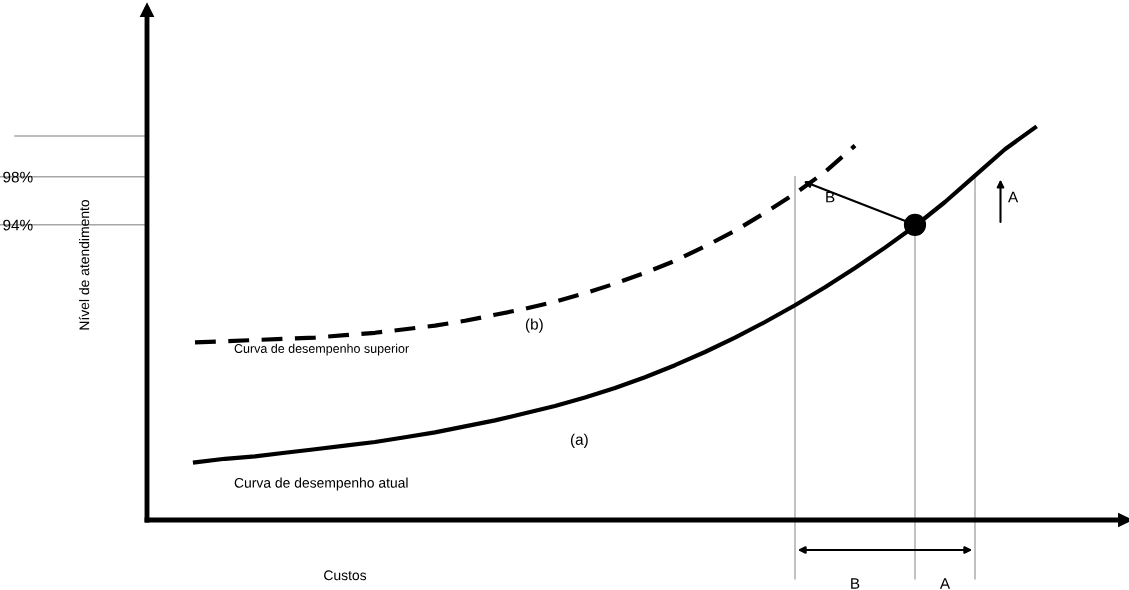  What do you see at coordinates (321, 349) in the screenshot?
I see `annotation: Curva de desempenho superior` at bounding box center [321, 349].